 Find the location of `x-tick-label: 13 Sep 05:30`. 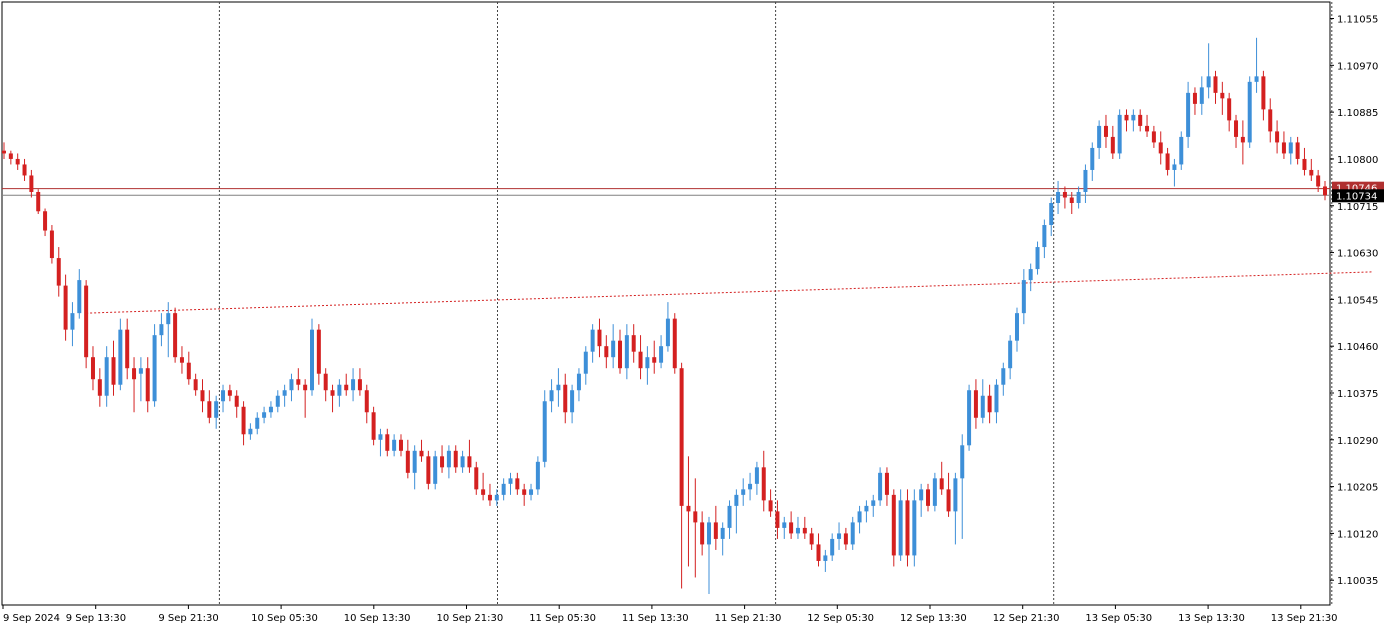

x-tick-label: 13 Sep 05:30 is located at coordinates (1118, 618).